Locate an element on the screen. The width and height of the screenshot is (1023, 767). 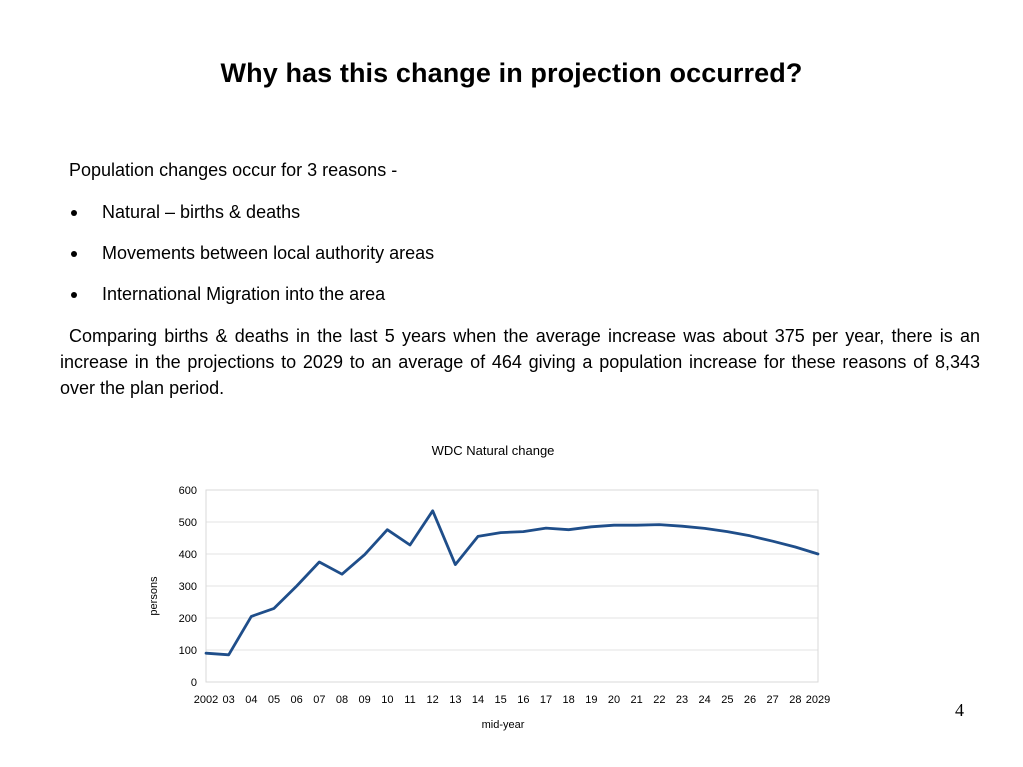
y-tick-label: 0 is located at coordinates (194, 683).